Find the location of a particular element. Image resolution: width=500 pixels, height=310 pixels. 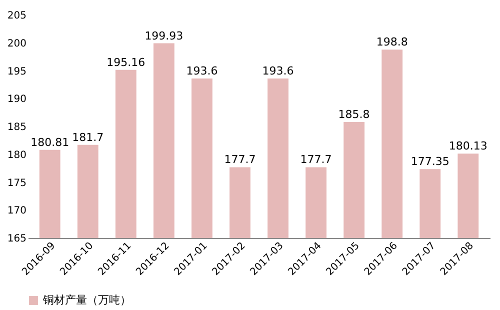

legend-label: 铜材产量（万吨） is located at coordinates (86, 300).